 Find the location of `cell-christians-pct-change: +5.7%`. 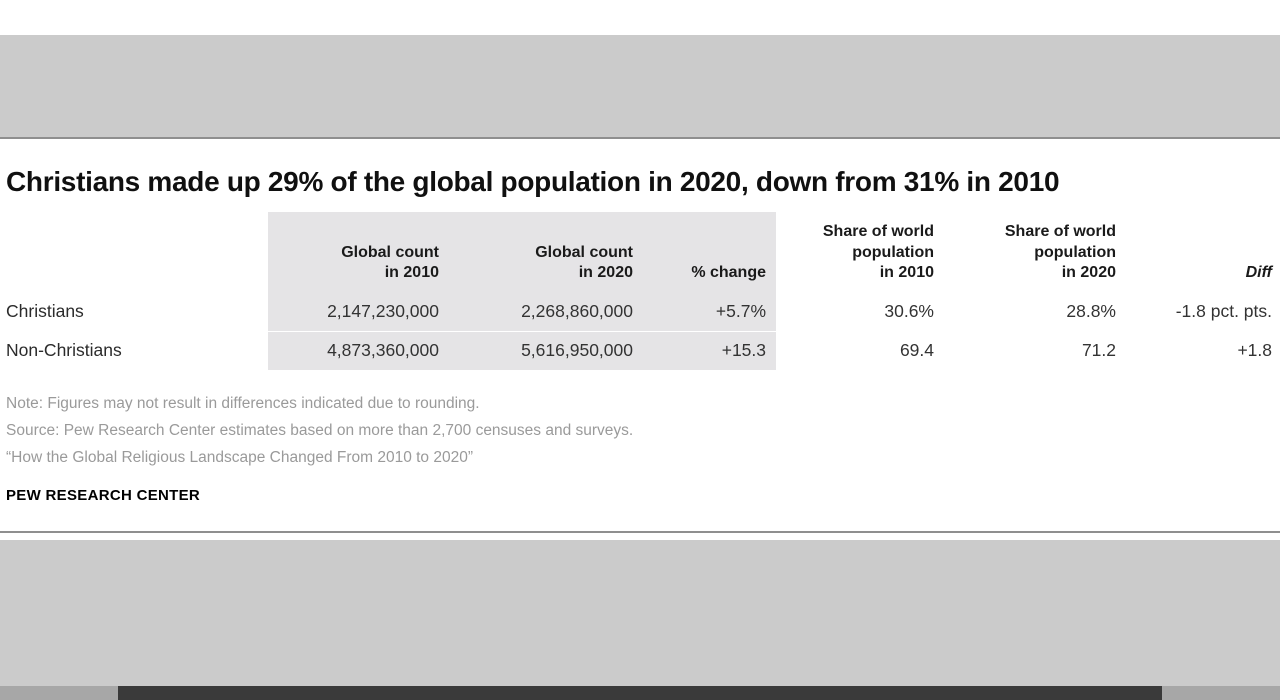

cell-christians-pct-change: +5.7% is located at coordinates (709, 313).